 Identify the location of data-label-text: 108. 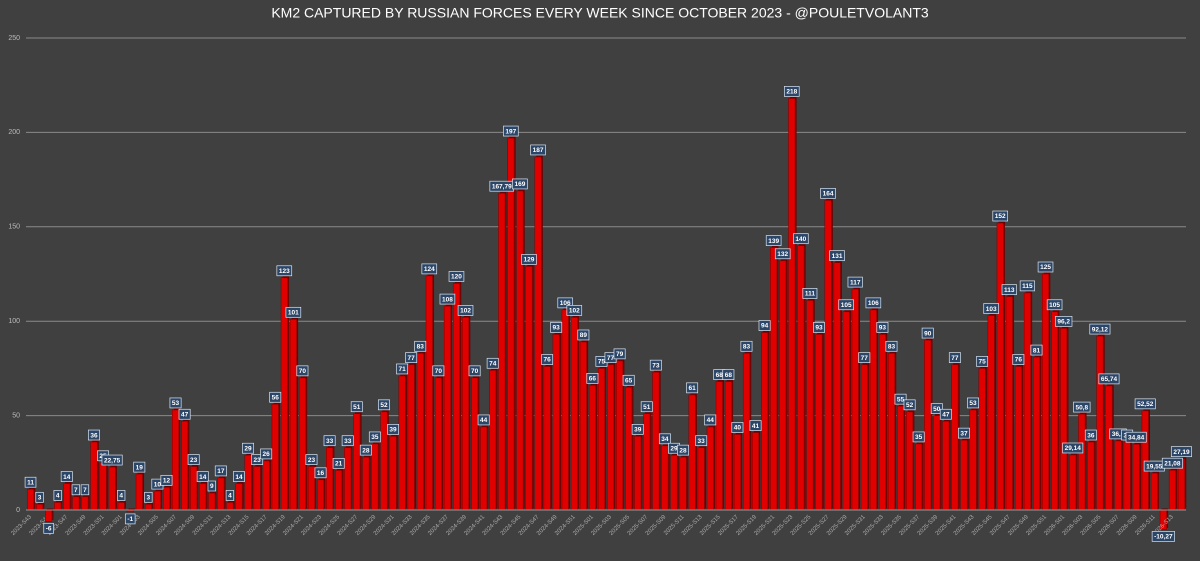
(447, 299).